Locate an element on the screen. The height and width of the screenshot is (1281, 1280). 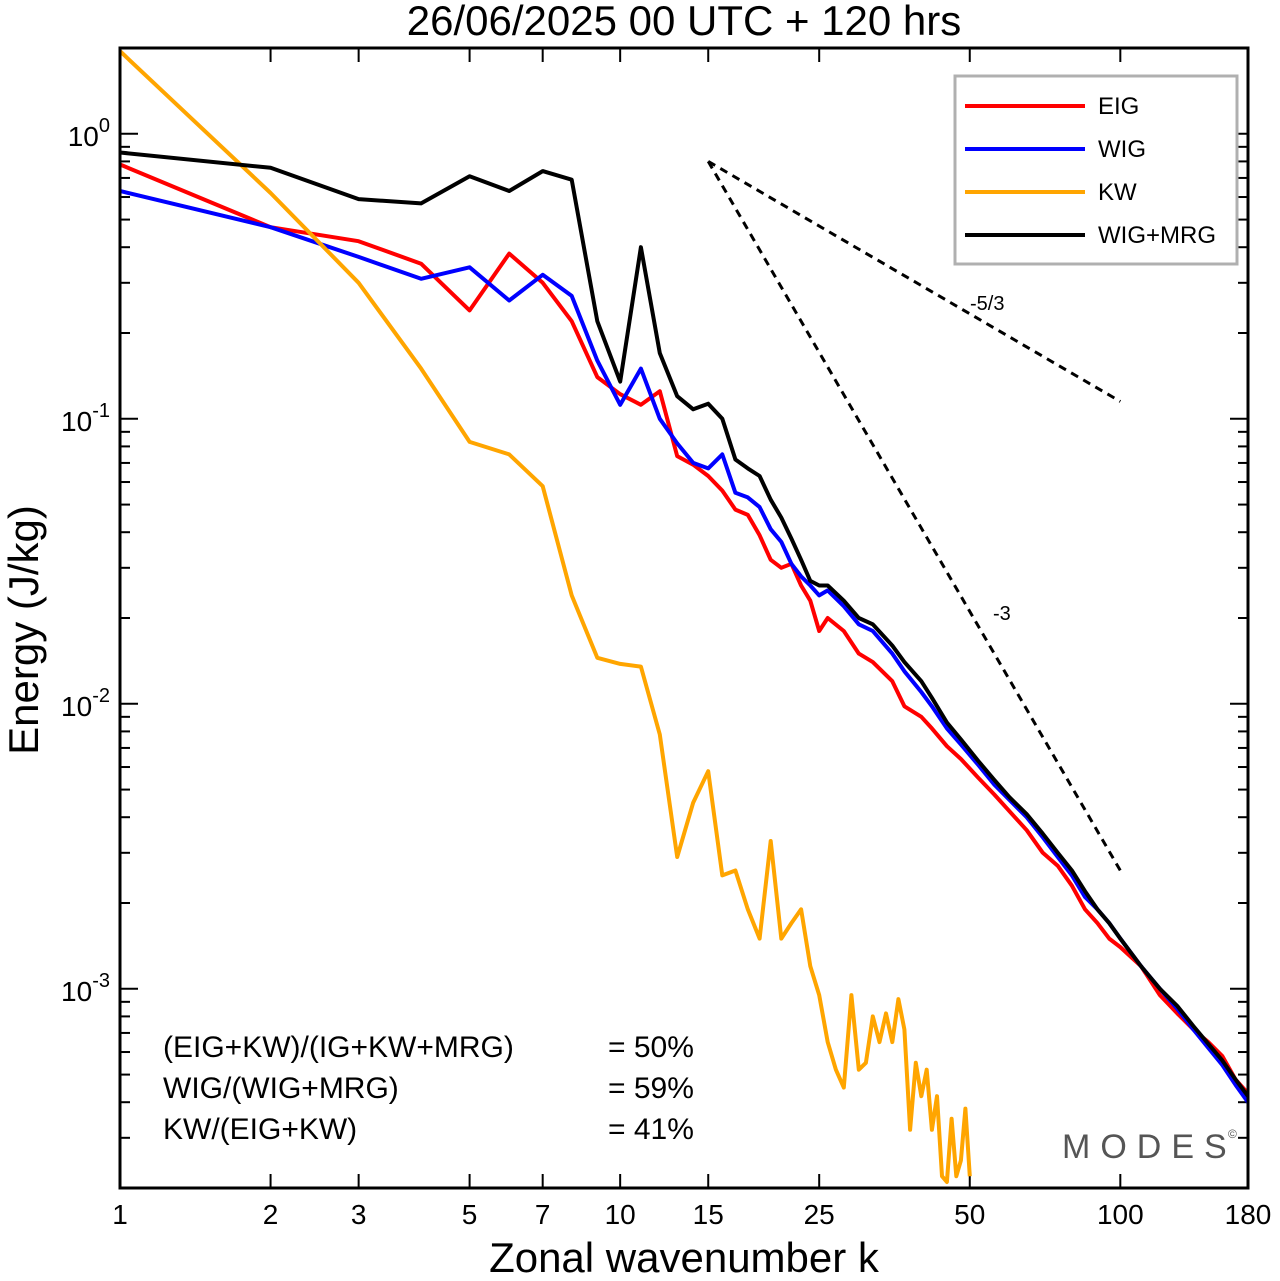
x-tick-label: 50 is located at coordinates (969, 1214).